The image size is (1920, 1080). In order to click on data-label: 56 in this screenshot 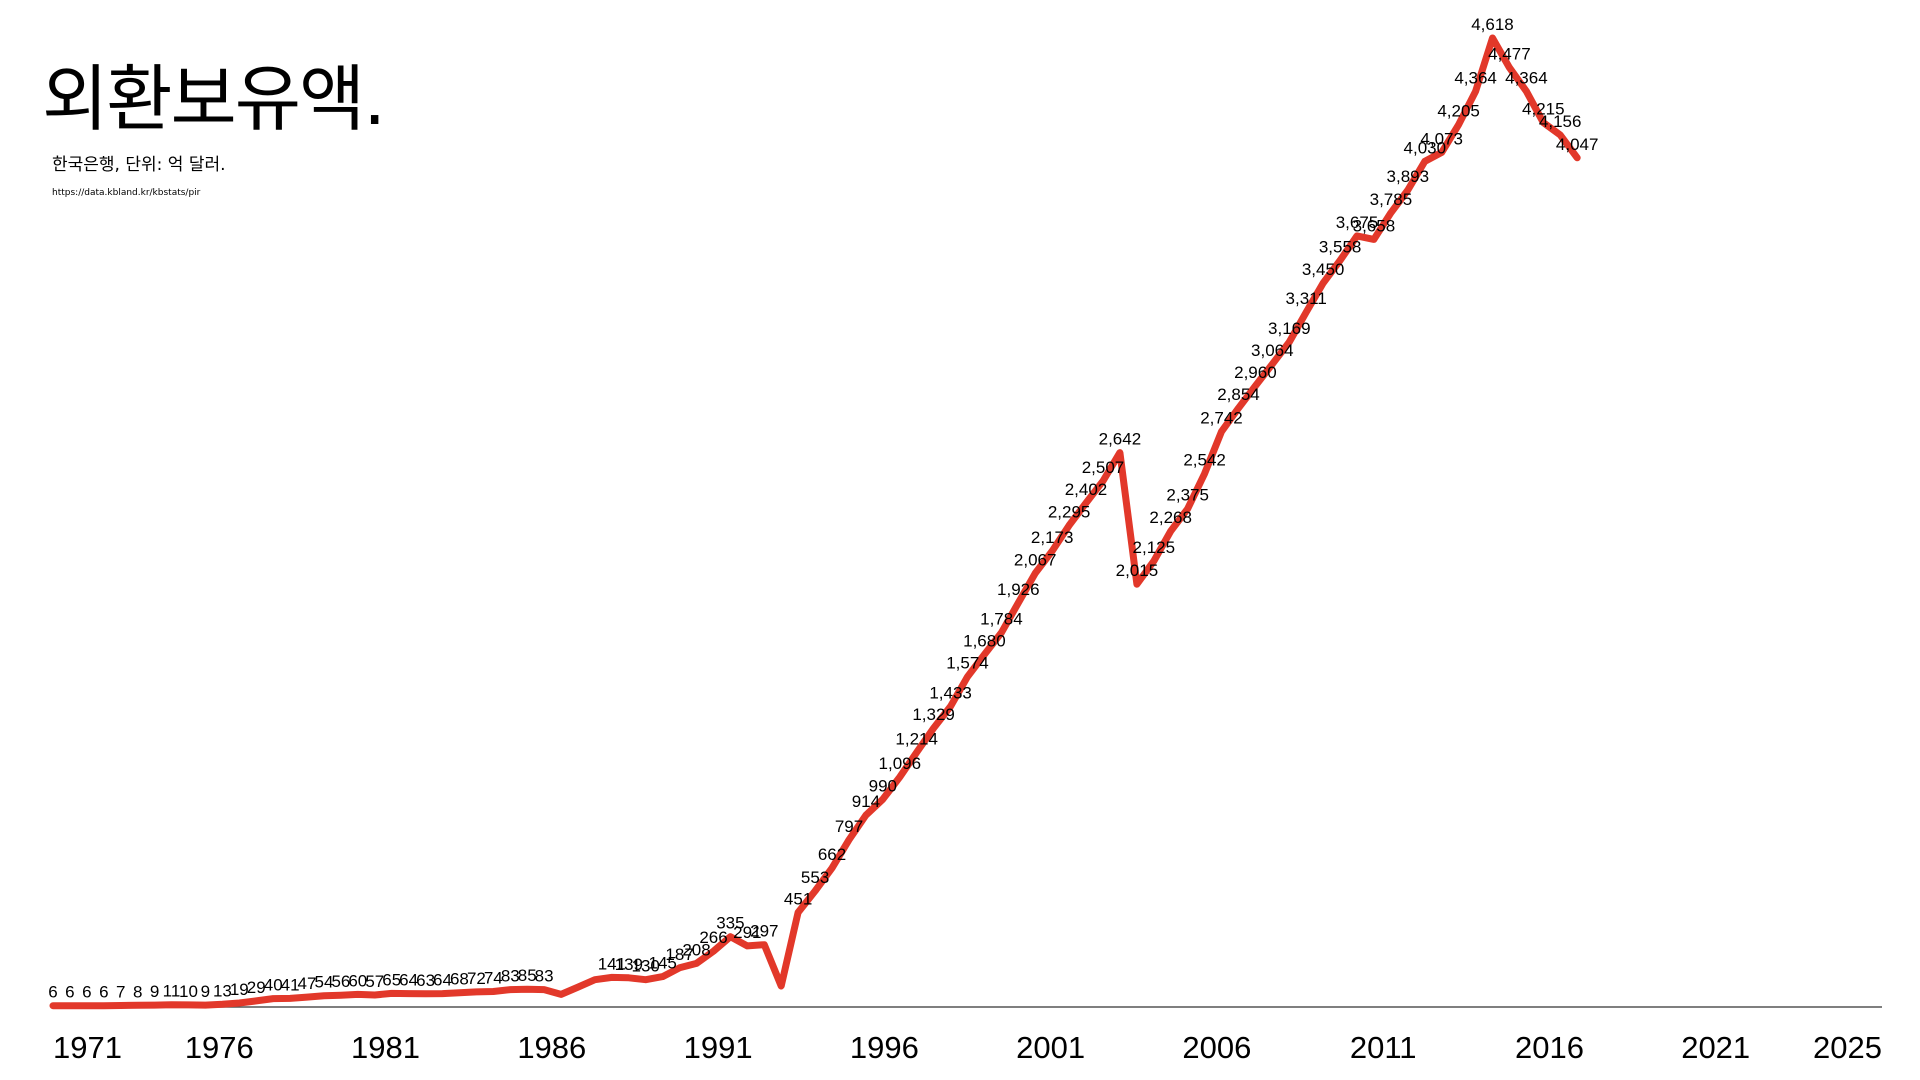, I will do `click(340, 981)`.